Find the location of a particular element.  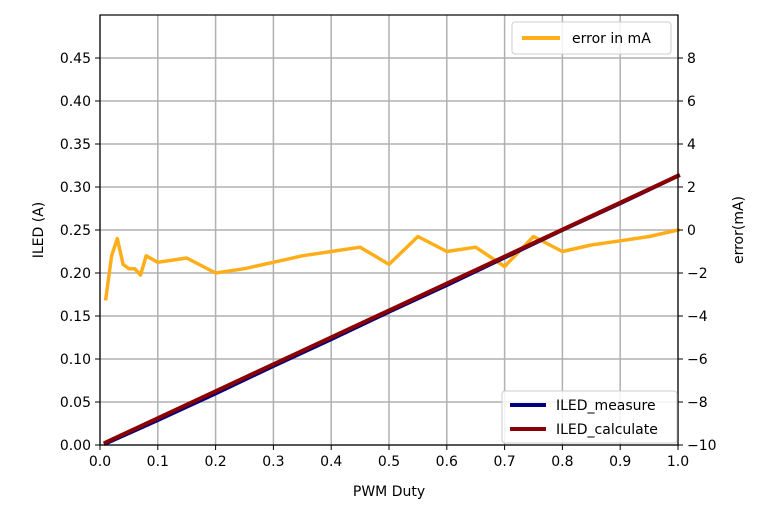

x-tick-label: 0.7 is located at coordinates (504, 462).